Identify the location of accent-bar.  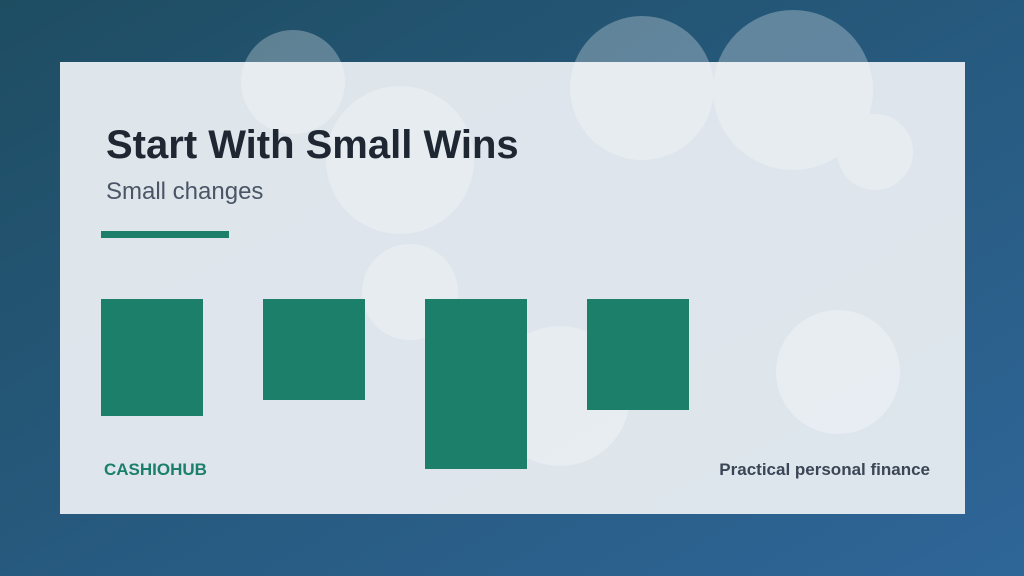
(165, 234).